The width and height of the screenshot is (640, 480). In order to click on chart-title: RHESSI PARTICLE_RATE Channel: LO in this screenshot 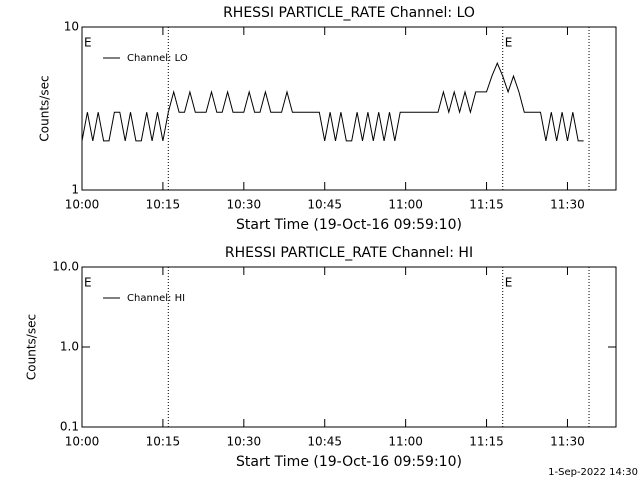, I will do `click(349, 13)`.